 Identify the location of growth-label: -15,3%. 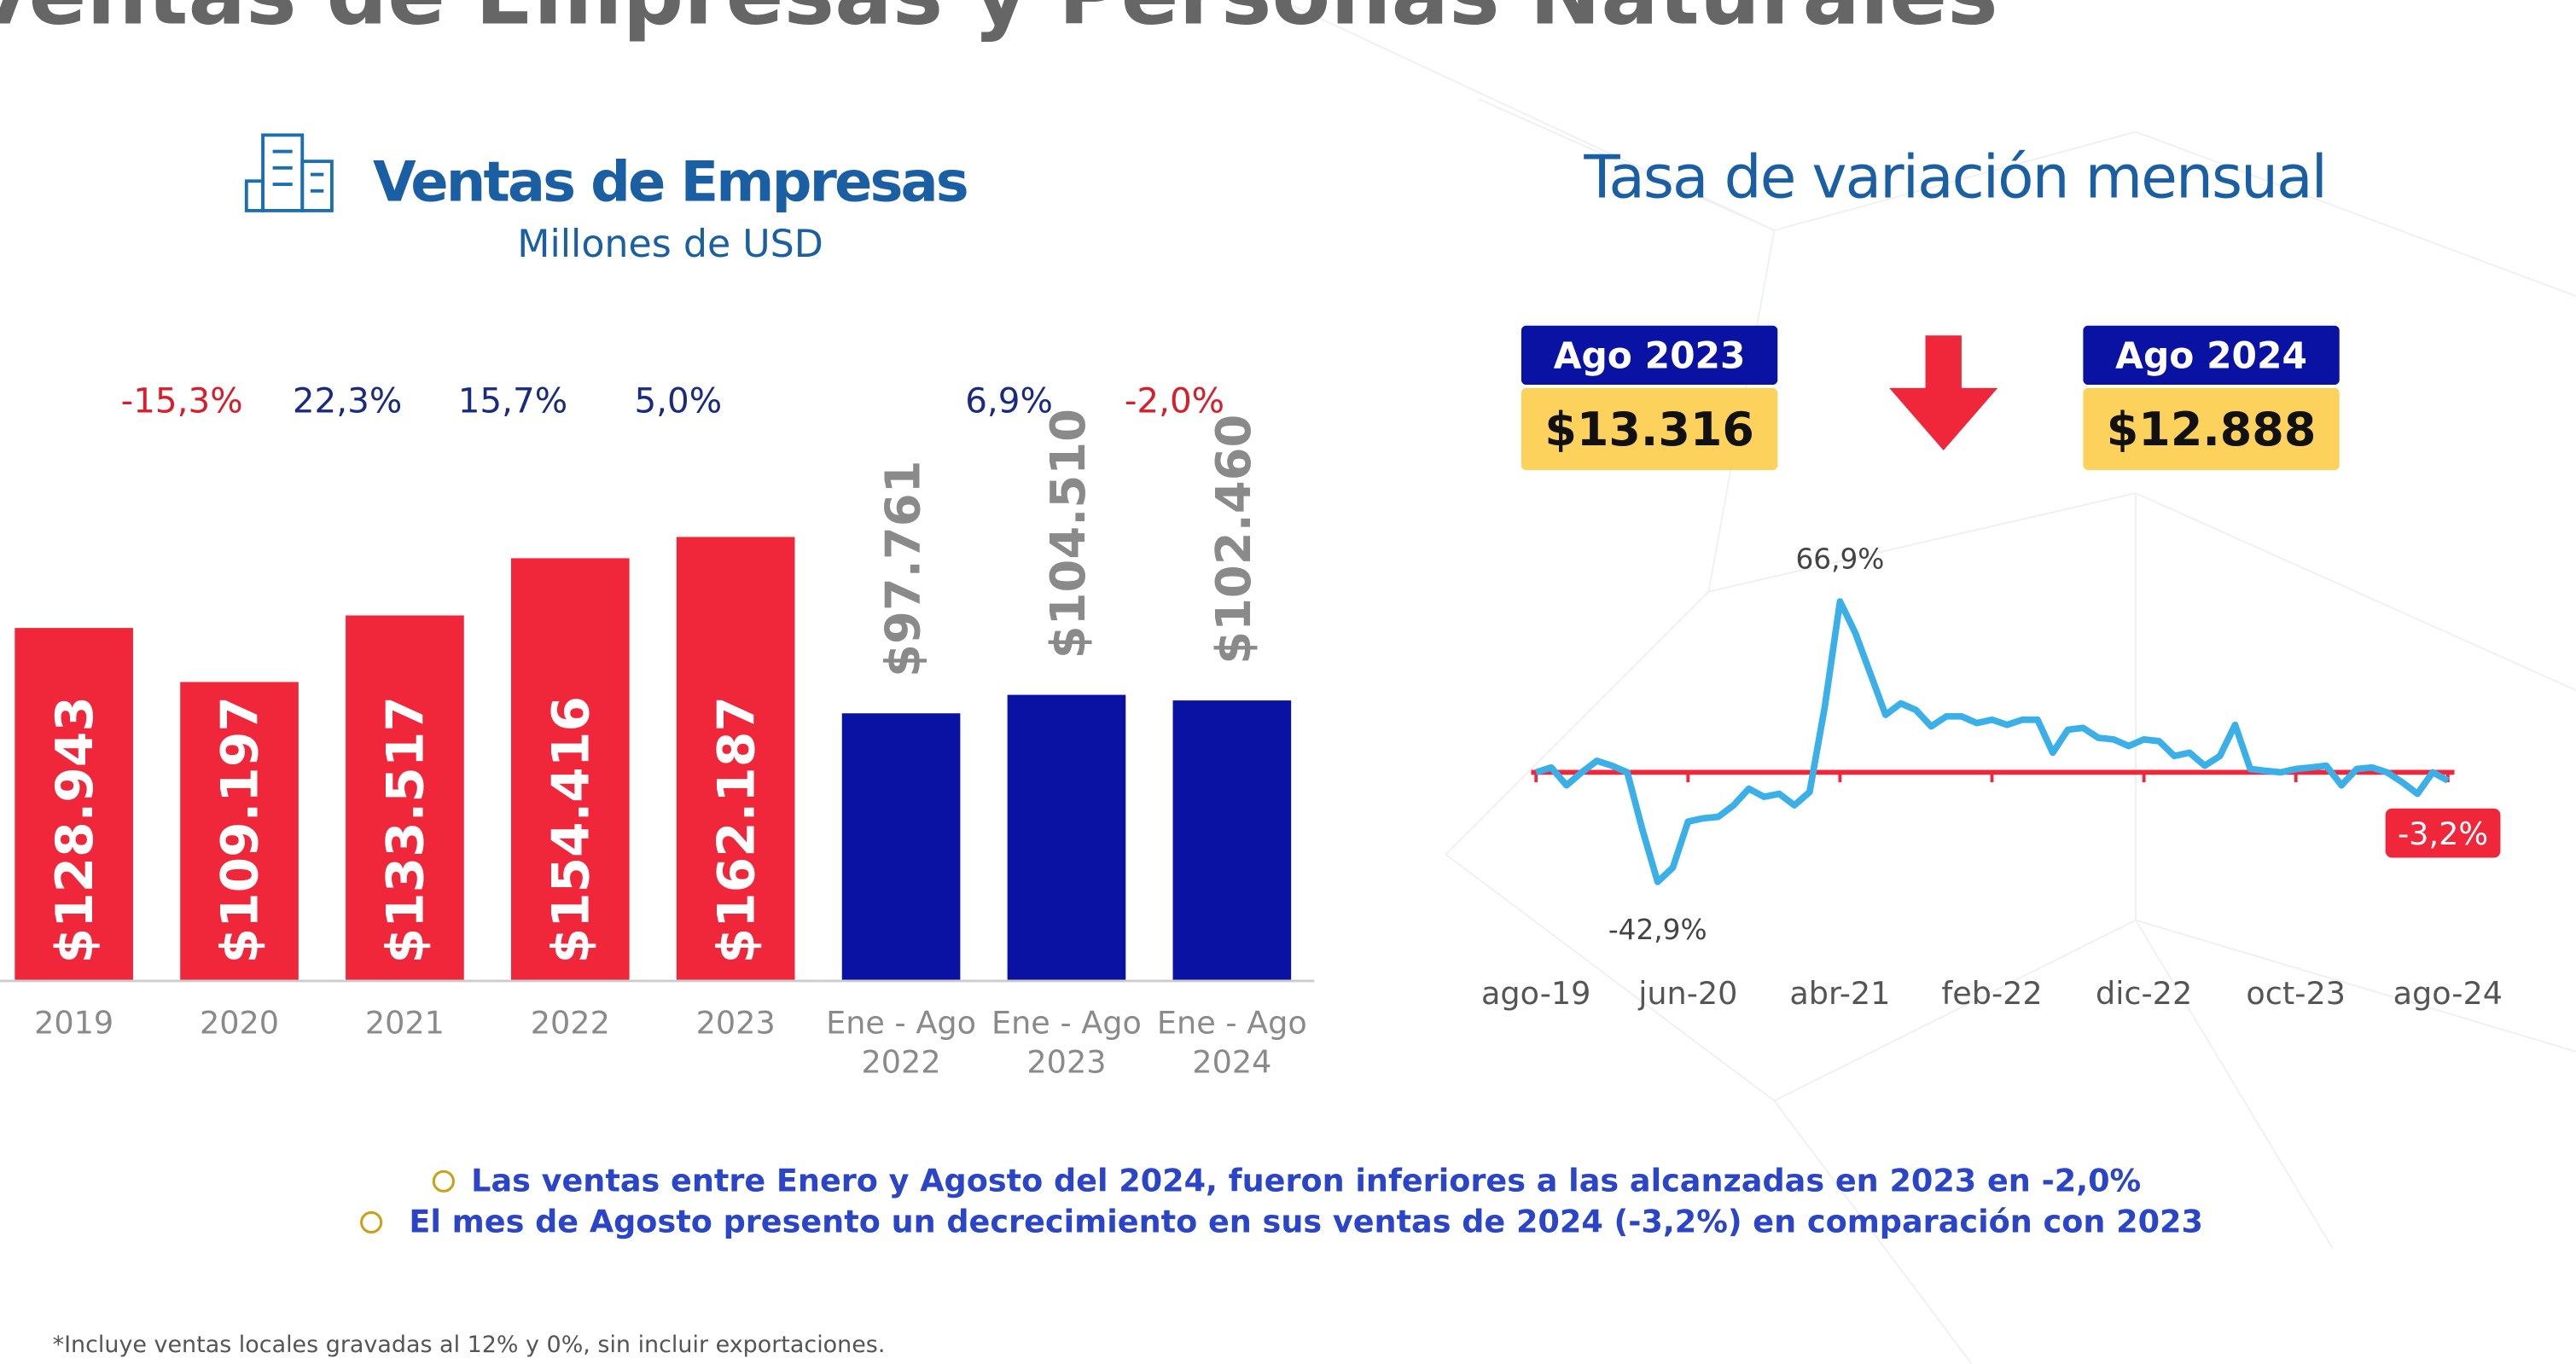
(182, 401).